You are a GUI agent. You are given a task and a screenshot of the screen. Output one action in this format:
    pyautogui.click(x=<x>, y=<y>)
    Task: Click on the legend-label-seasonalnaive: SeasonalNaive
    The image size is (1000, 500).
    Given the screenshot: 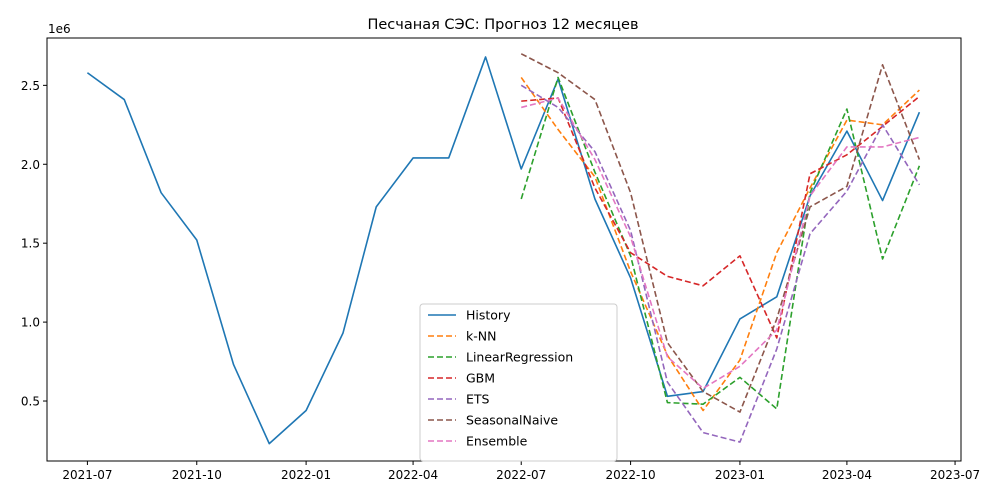 What is the action you would take?
    pyautogui.click(x=512, y=420)
    